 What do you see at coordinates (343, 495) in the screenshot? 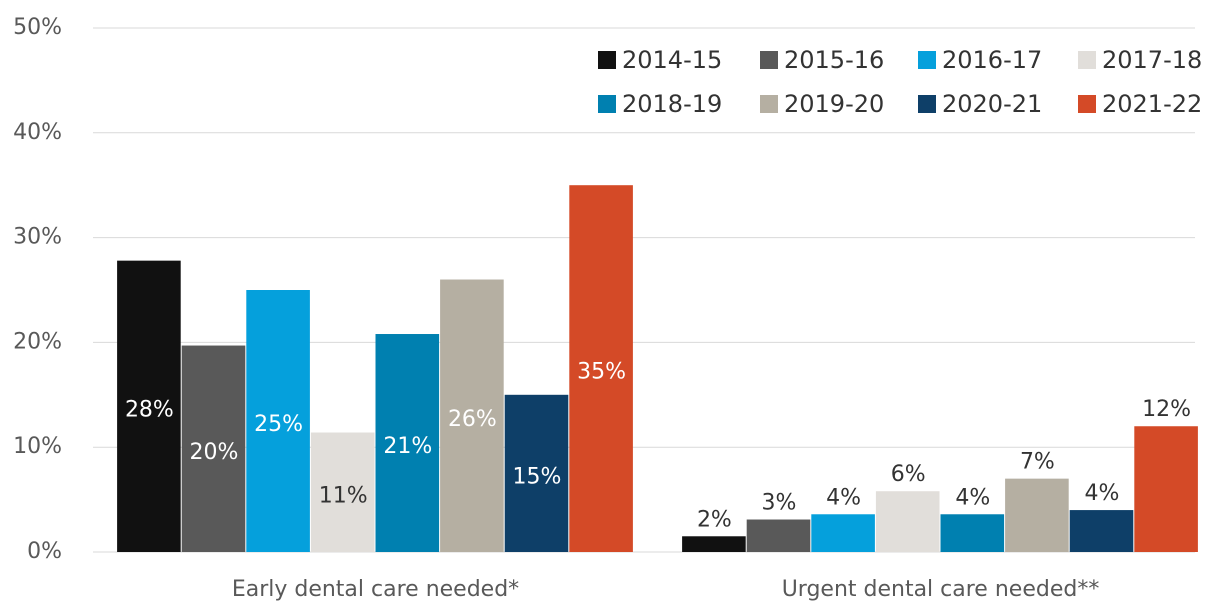
I see `data-label: 11%` at bounding box center [343, 495].